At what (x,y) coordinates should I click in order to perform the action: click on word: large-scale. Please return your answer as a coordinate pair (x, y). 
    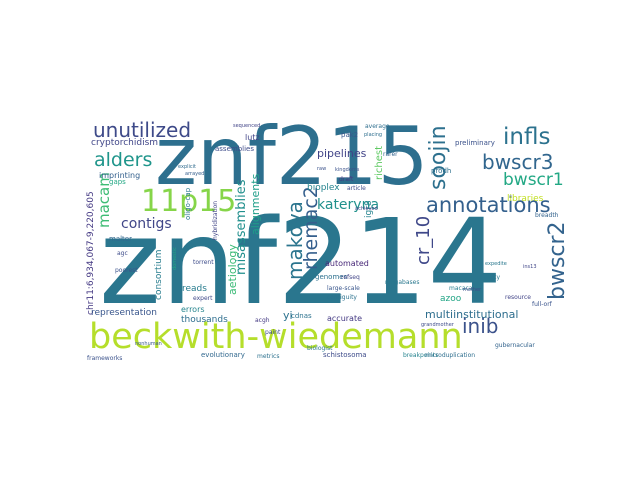
    Looking at the image, I should click on (343, 288).